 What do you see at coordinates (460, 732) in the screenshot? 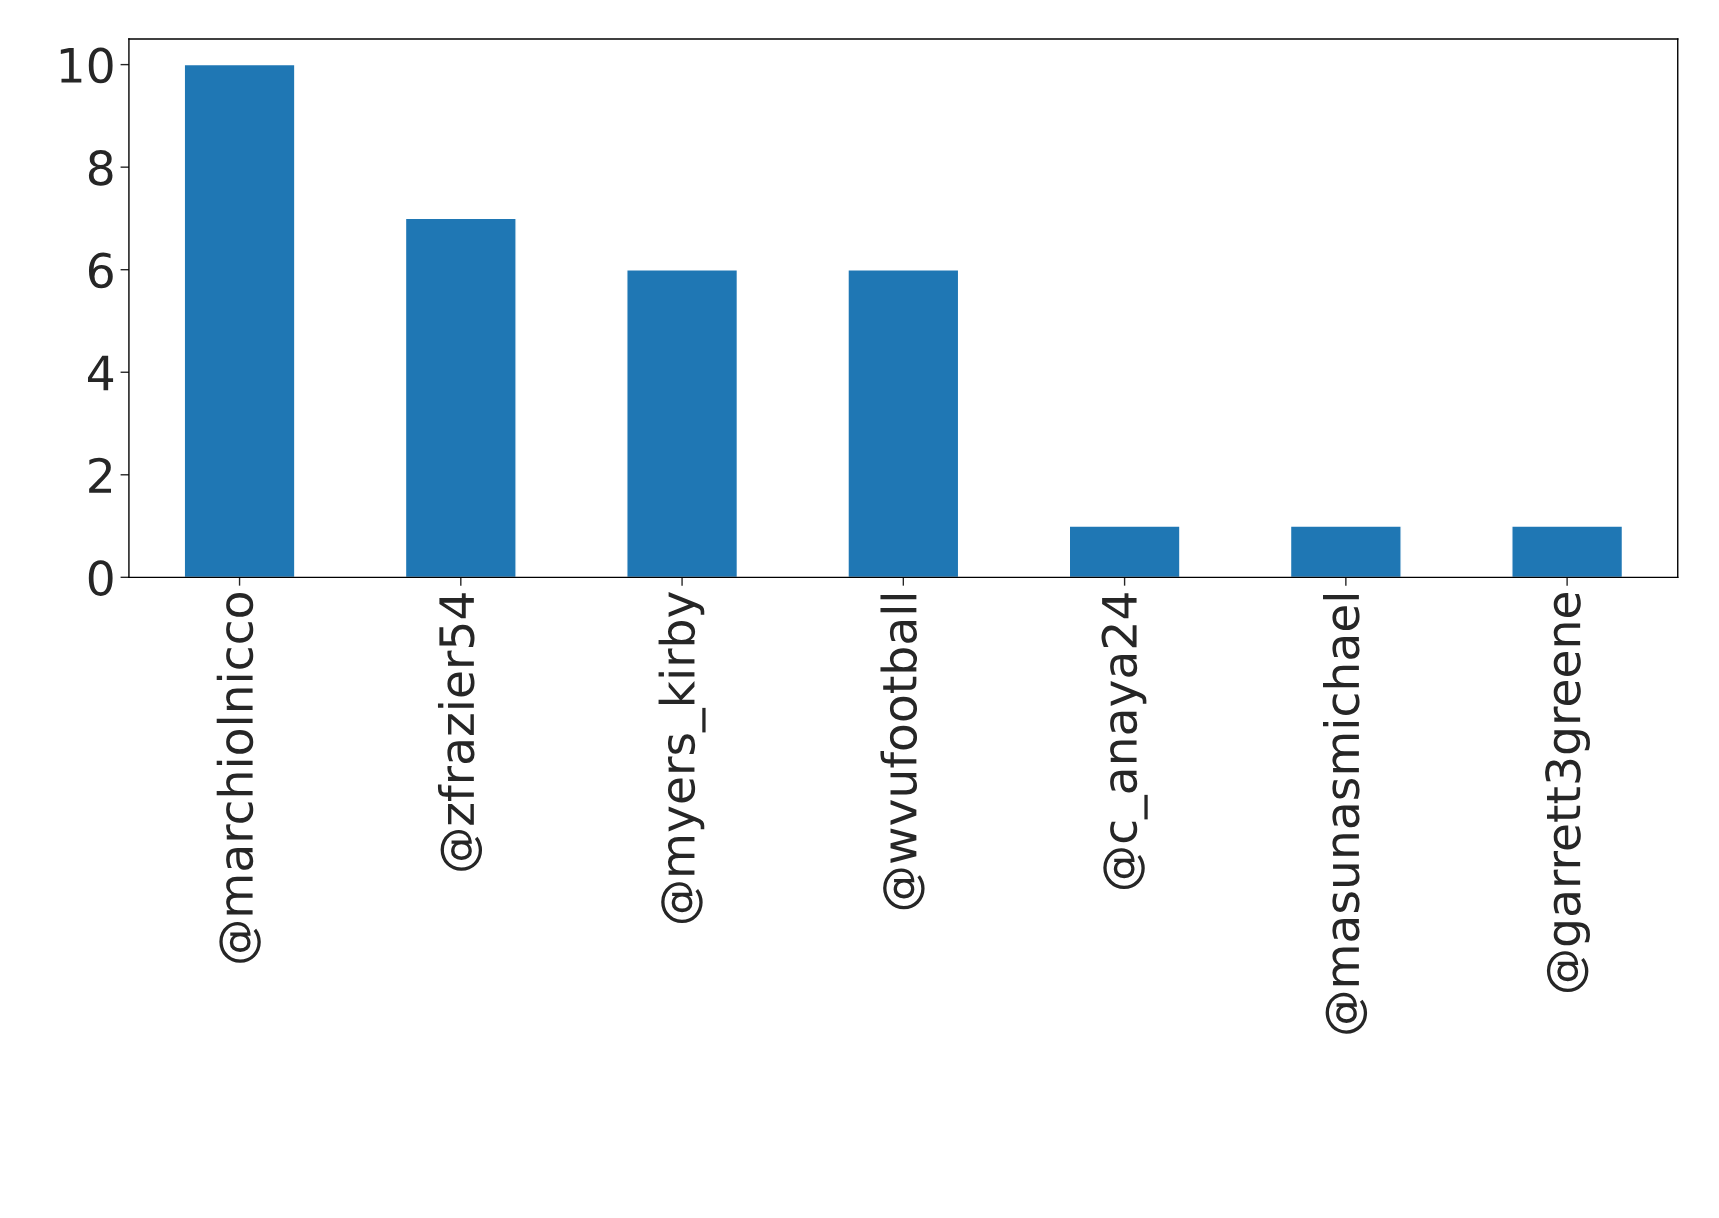
I see `x-tick-label: @zfrazier54` at bounding box center [460, 732].